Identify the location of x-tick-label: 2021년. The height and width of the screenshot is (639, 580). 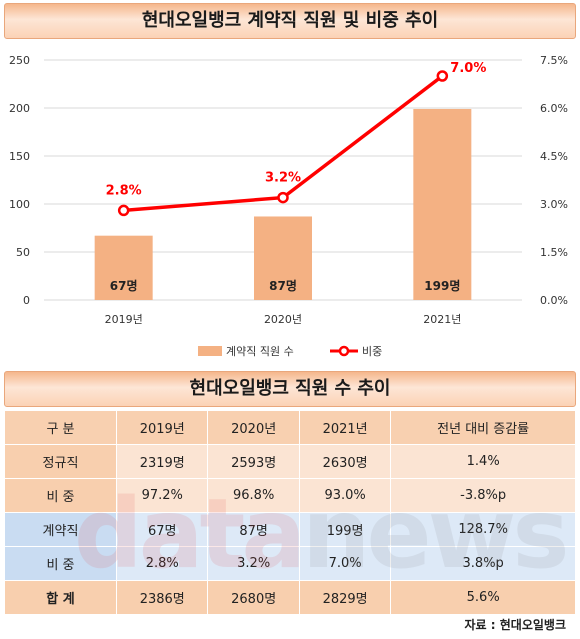
(442, 319).